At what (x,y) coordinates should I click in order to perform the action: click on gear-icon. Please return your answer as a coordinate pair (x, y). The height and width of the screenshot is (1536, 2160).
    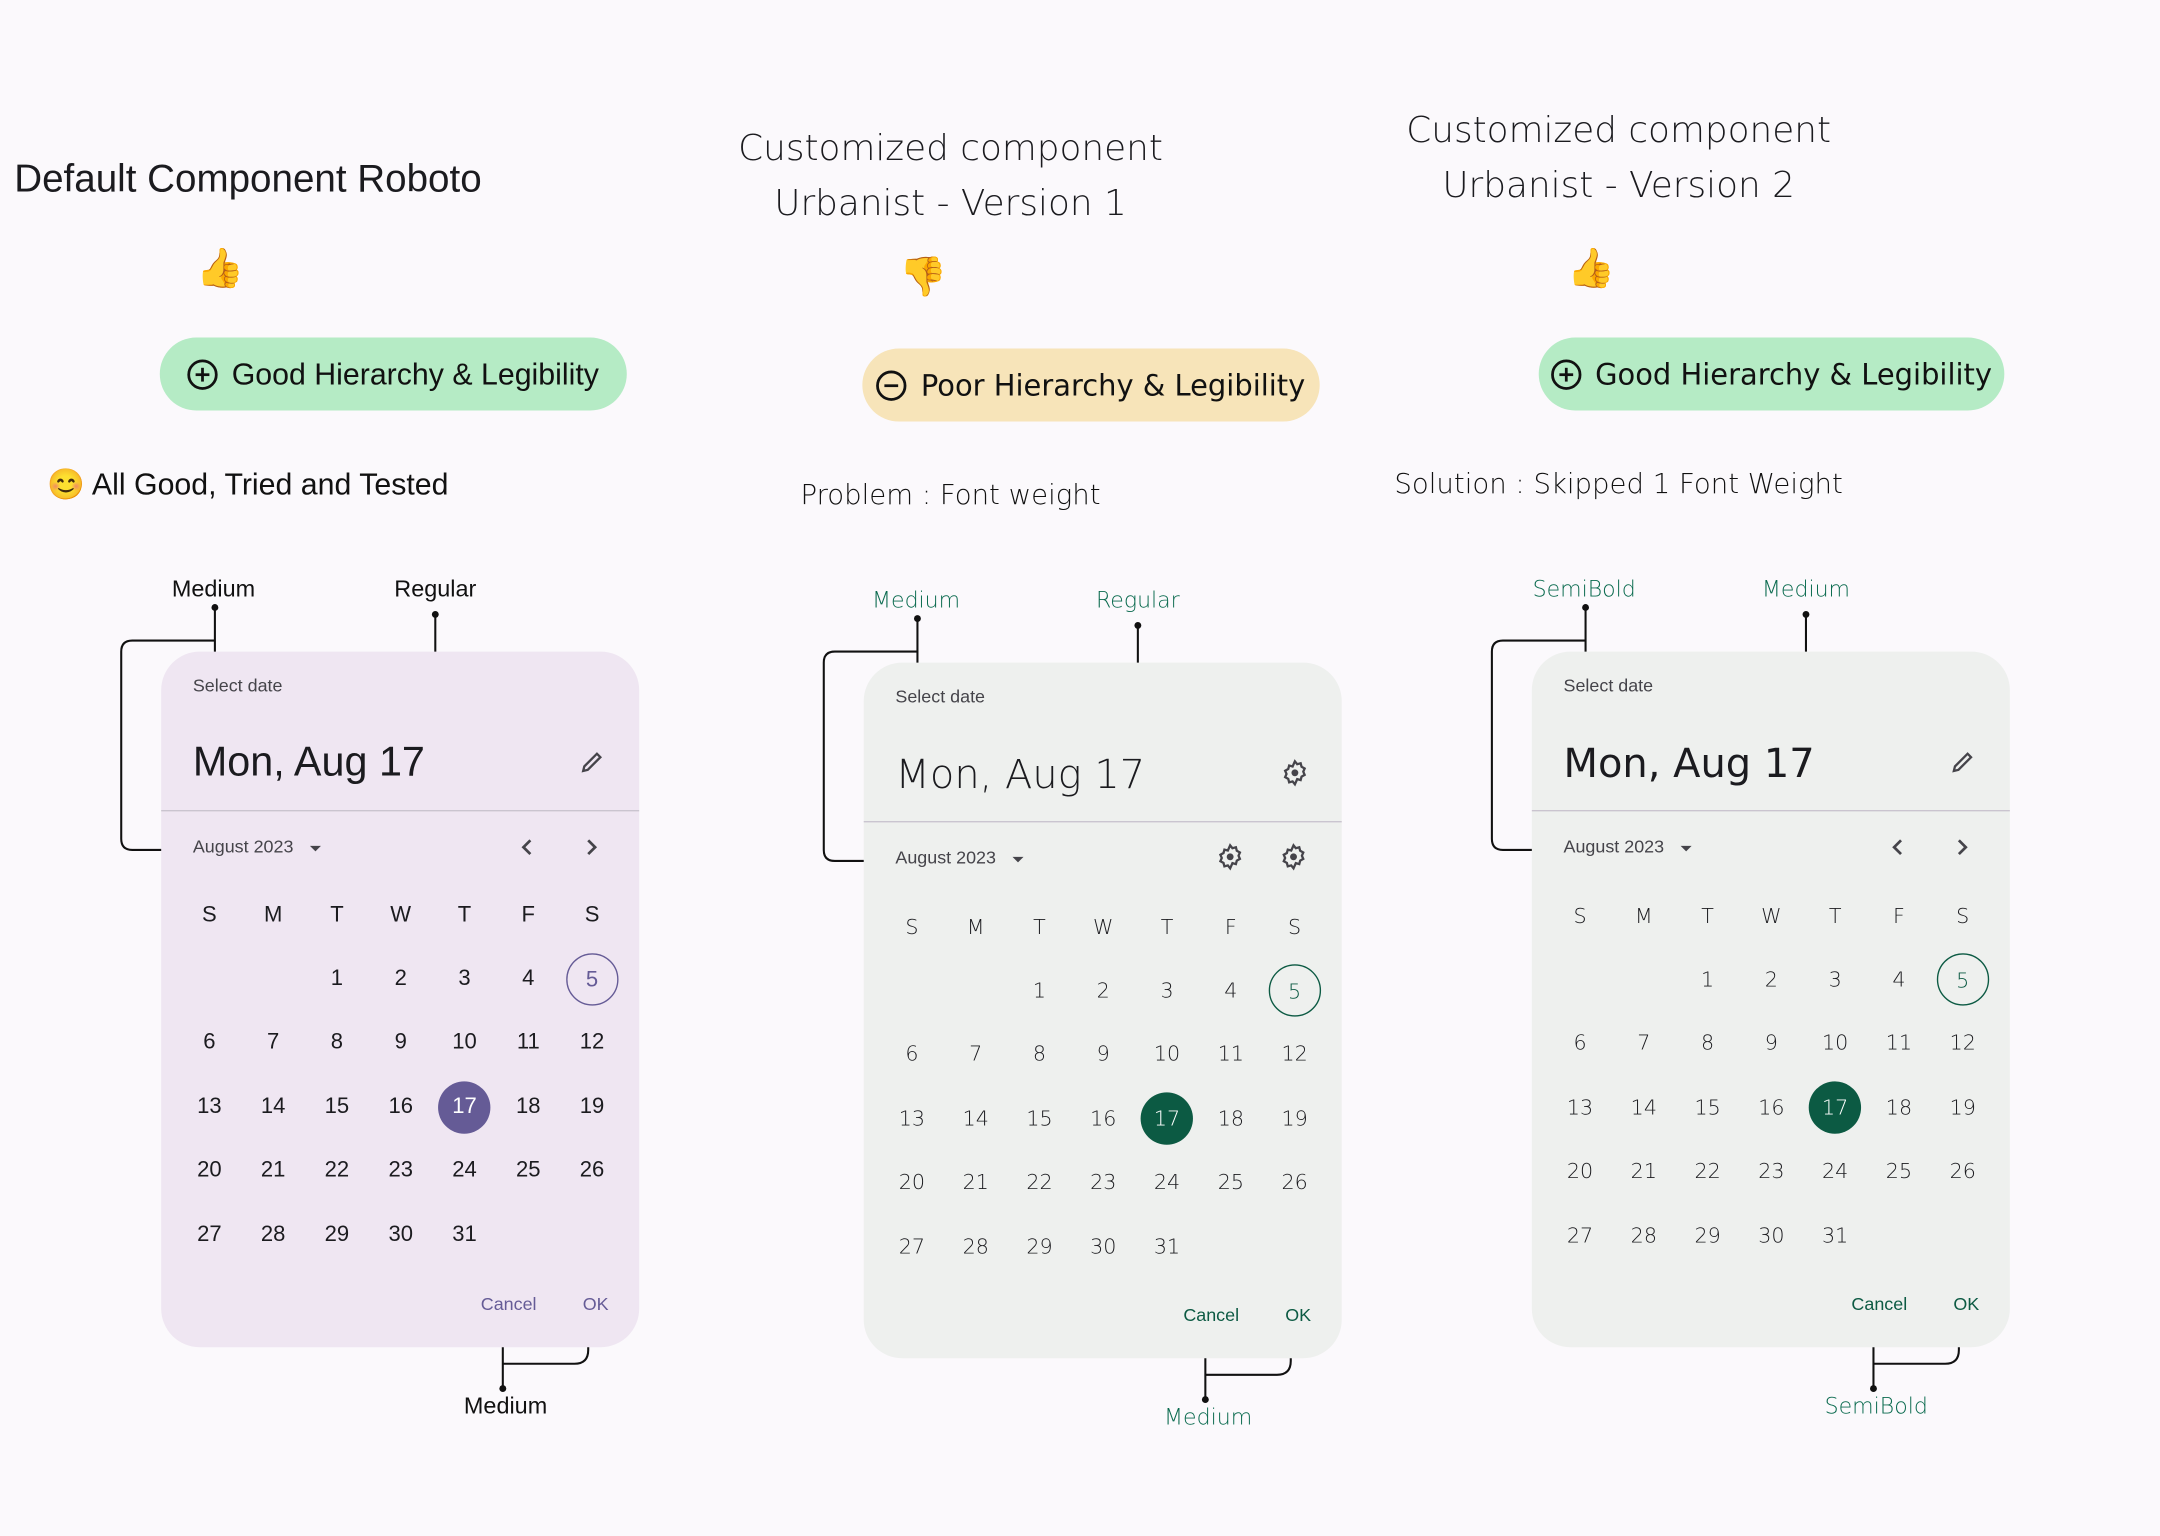
    Looking at the image, I should click on (1295, 774).